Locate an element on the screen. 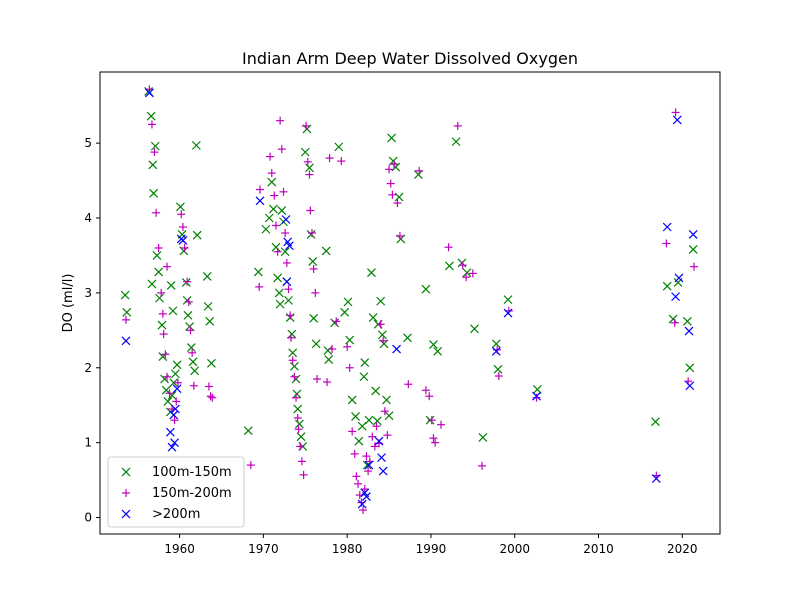 This screenshot has width=800, height=604. x-axis: 1960 1970 1980 1990 2000 2010 2020 is located at coordinates (431, 545).